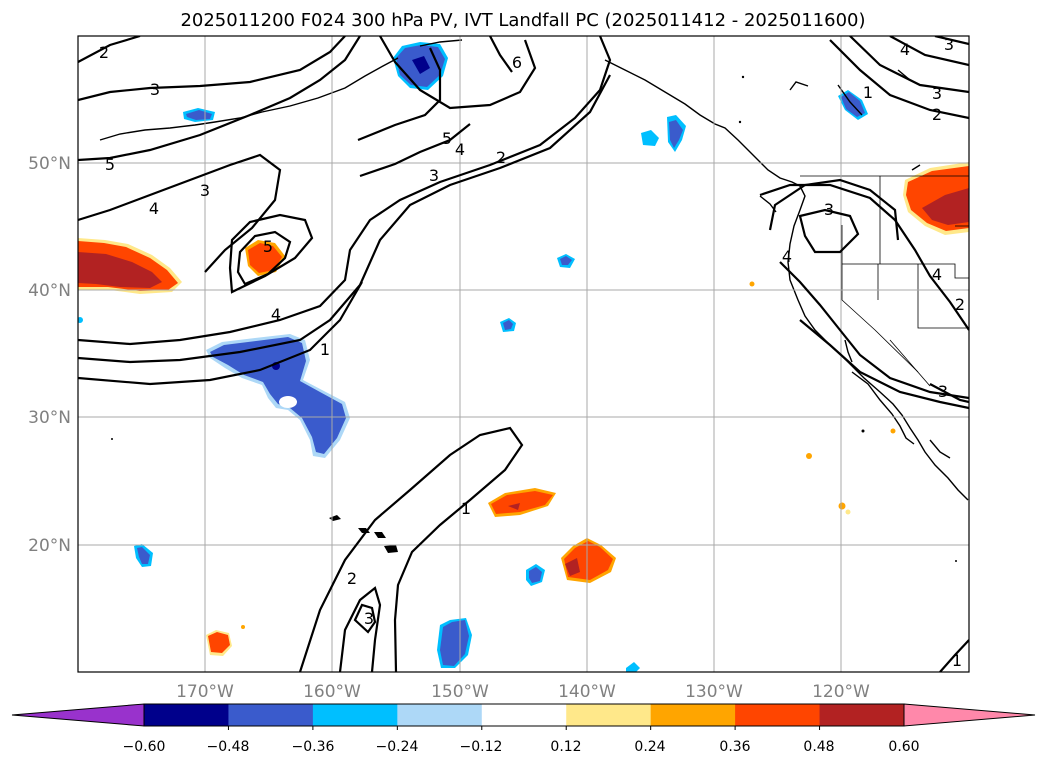  Describe the element at coordinates (228, 747) in the screenshot. I see `colorbar-tick-label: −0.48` at that location.